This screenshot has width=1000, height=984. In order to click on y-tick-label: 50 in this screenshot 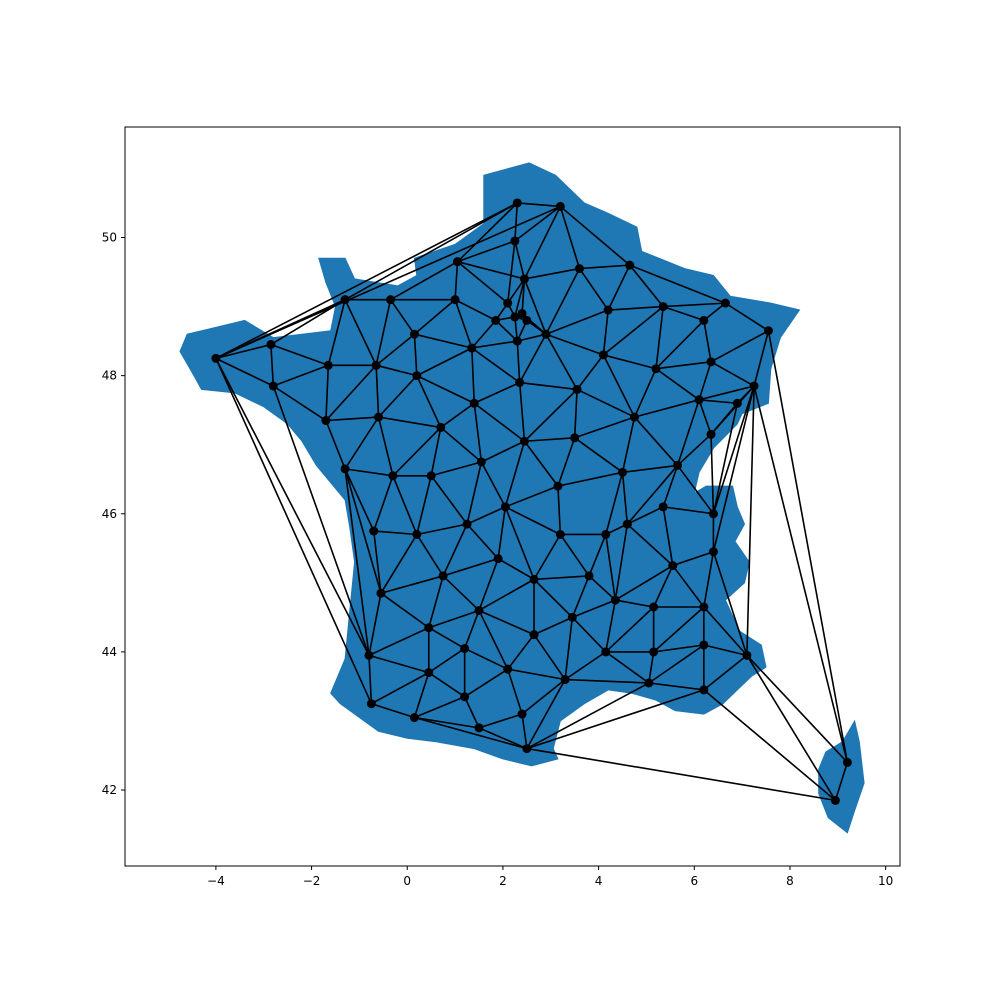, I will do `click(109, 238)`.